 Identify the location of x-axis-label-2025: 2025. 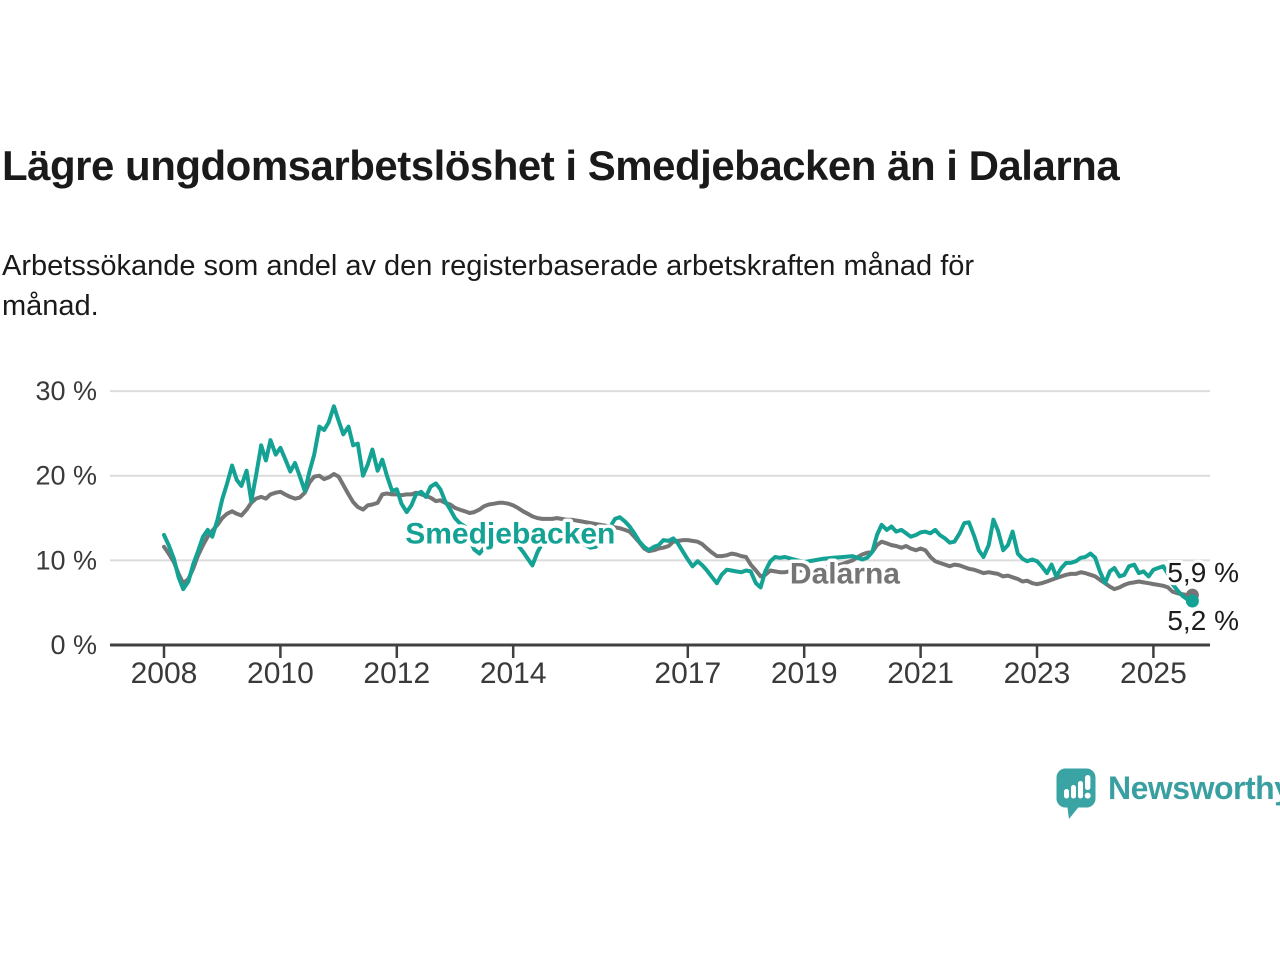
(1153, 673).